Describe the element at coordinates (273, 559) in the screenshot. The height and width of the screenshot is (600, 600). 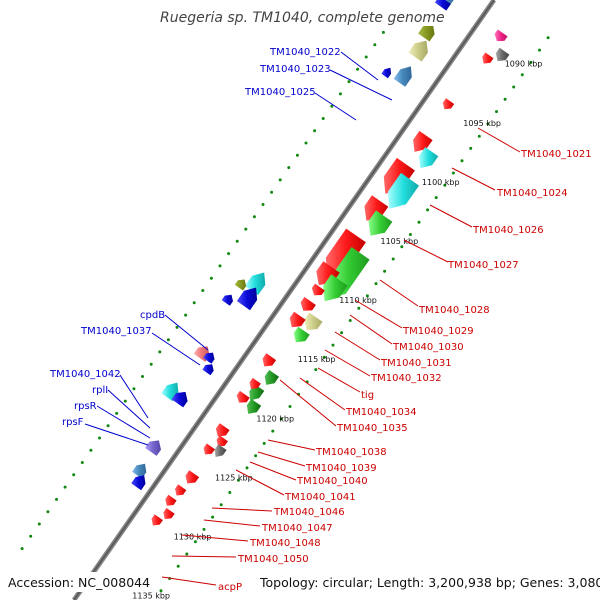
I see `gene-label-tm1040-1050: TM1040_1050` at that location.